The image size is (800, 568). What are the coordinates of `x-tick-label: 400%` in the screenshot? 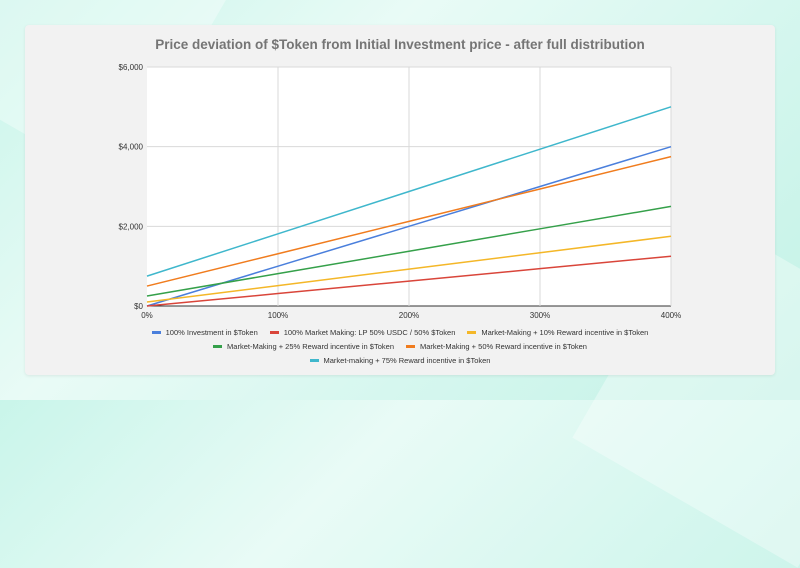 It's located at (671, 315).